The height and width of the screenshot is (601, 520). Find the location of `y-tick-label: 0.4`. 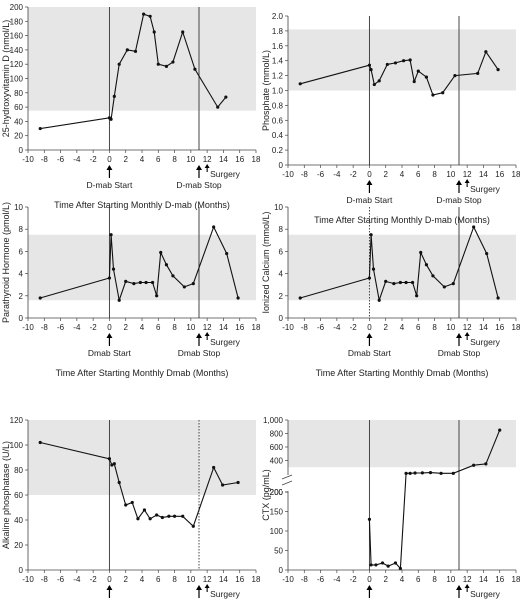

y-tick-label: 0.4 is located at coordinates (278, 135).